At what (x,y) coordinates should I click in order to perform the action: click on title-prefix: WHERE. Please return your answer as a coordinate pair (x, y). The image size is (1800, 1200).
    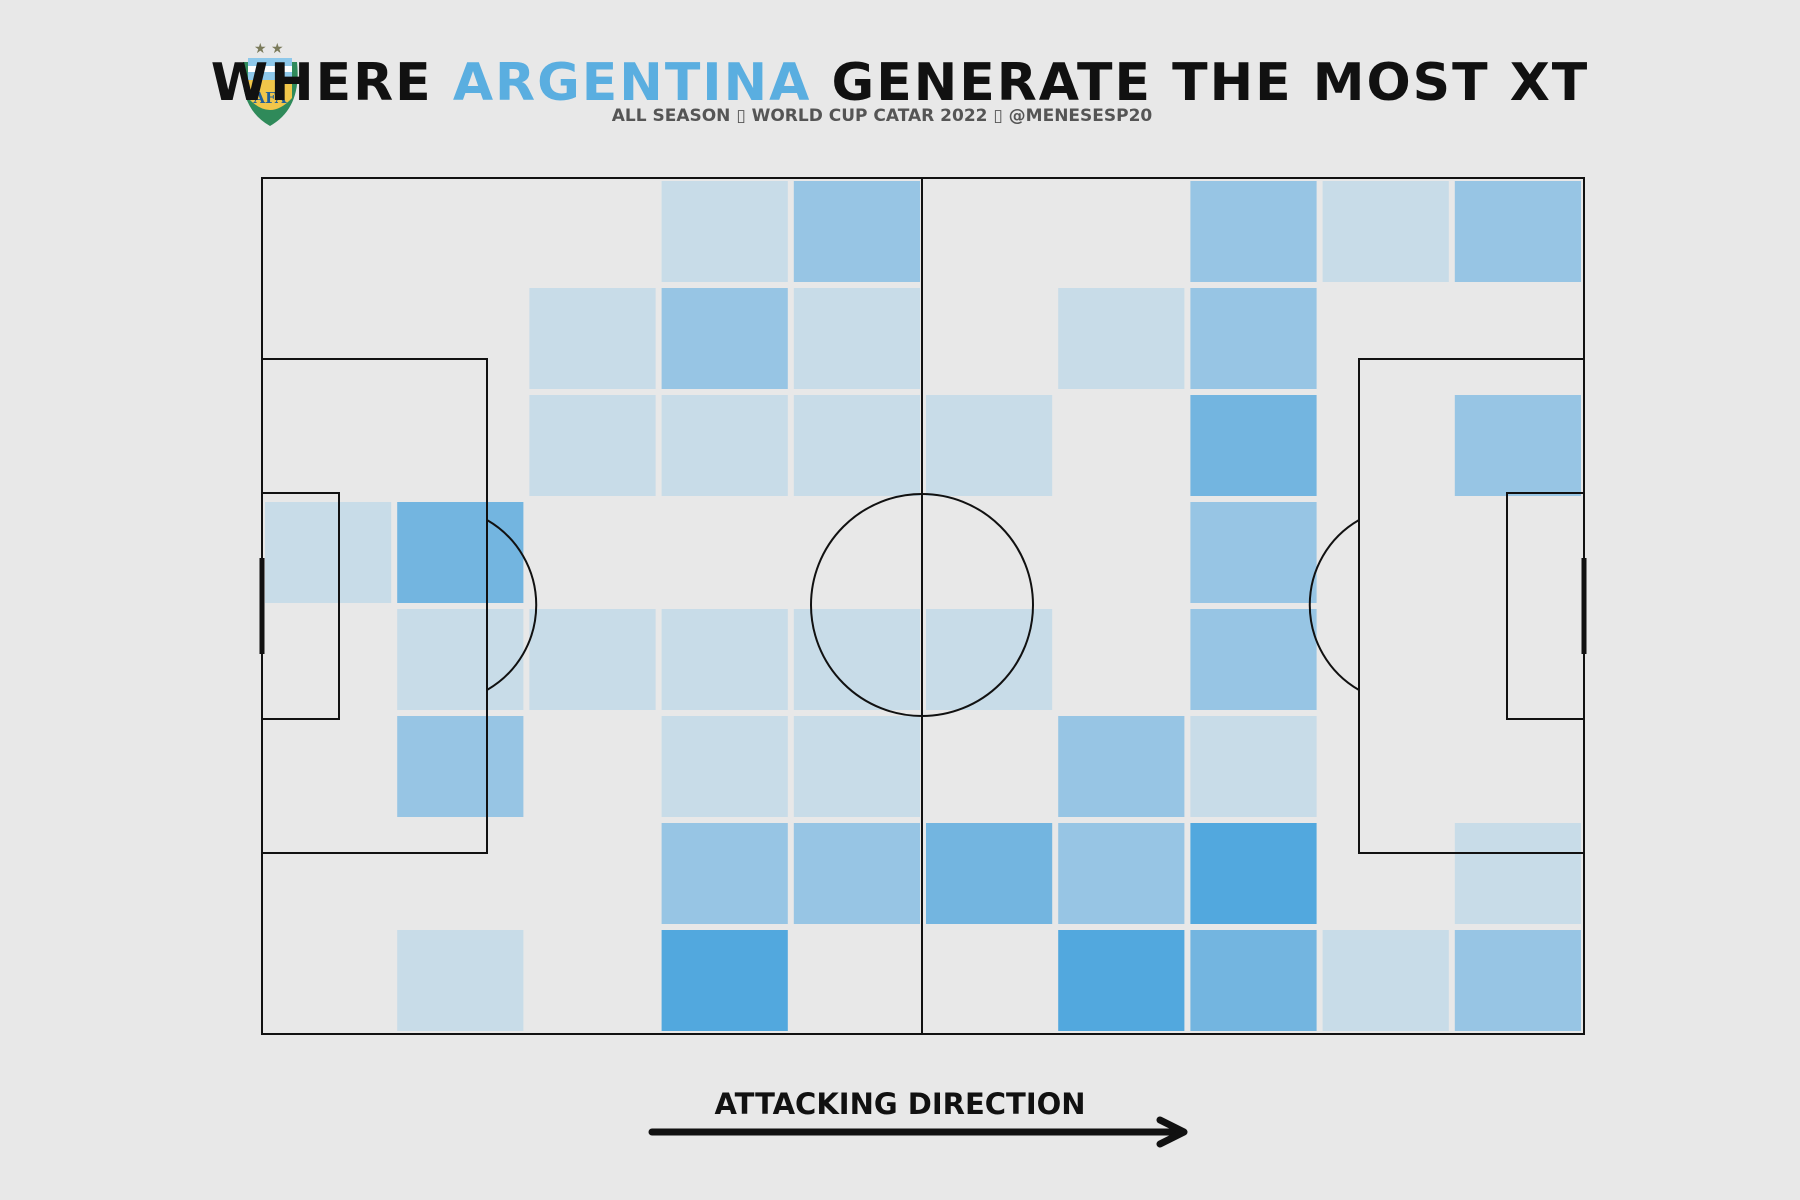
    Looking at the image, I should click on (332, 83).